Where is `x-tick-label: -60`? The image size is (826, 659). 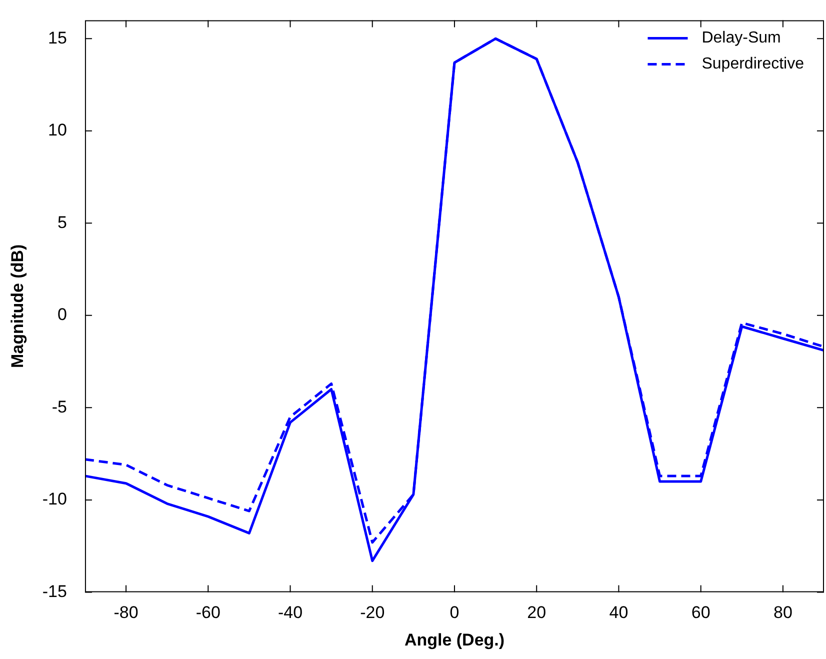
x-tick-label: -60 is located at coordinates (208, 612).